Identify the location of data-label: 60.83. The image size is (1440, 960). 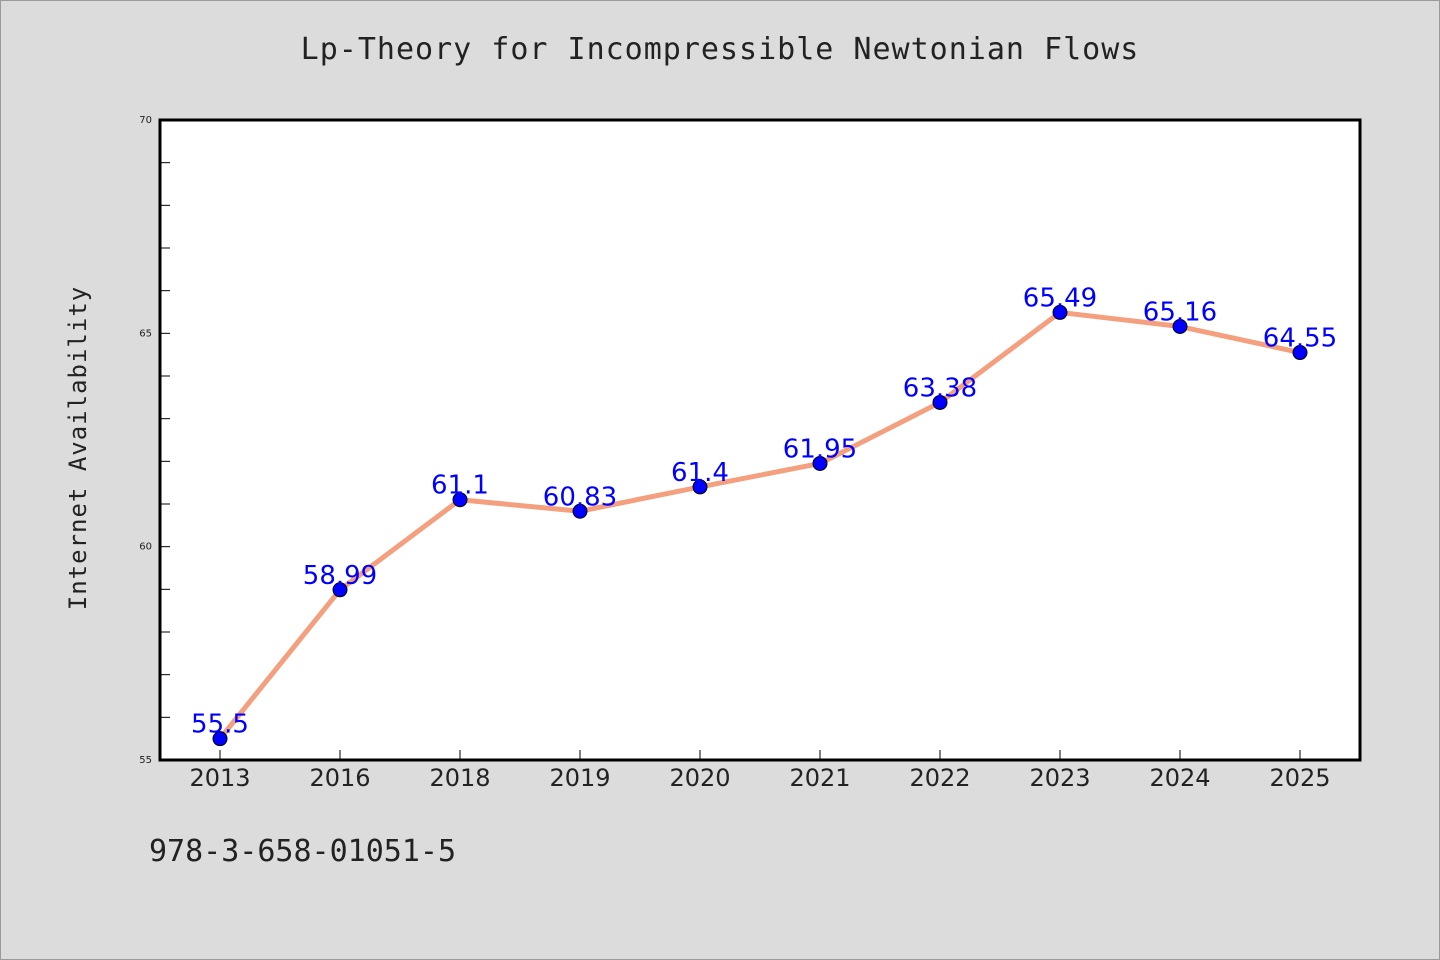
(580, 497).